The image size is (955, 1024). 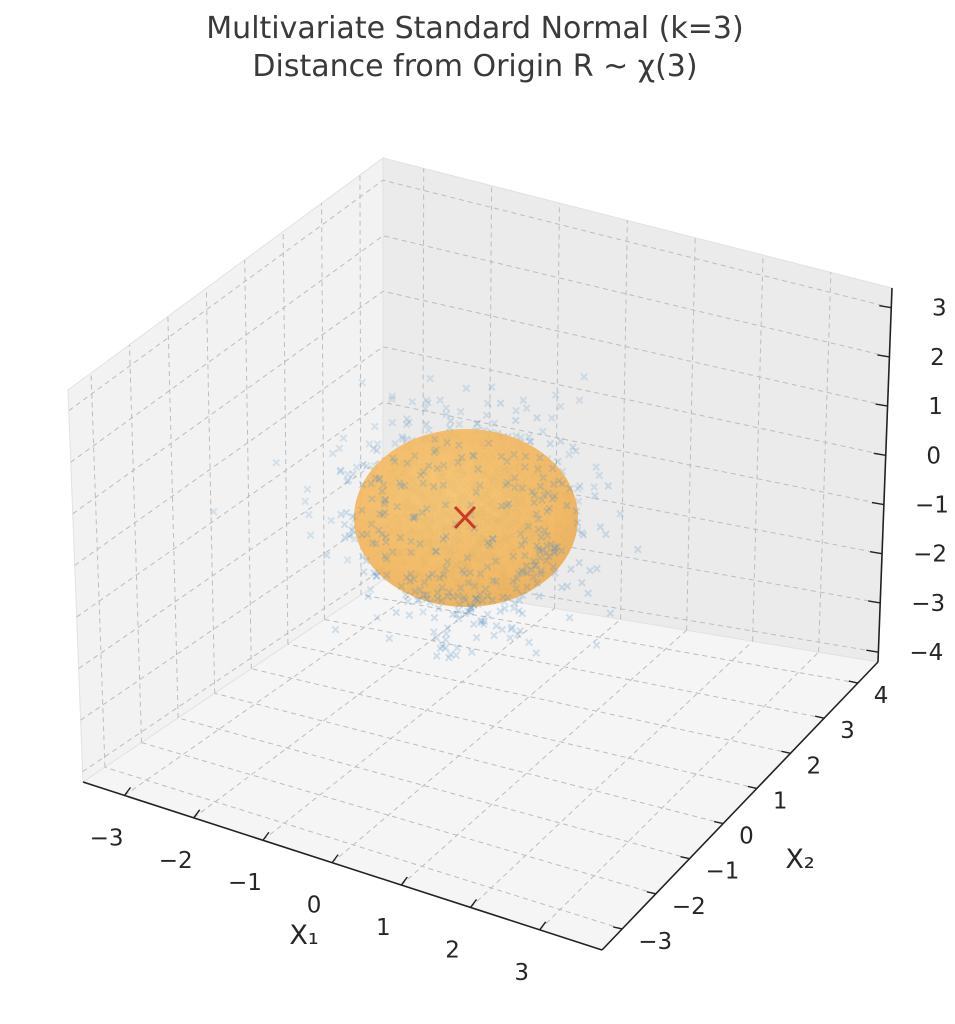 What do you see at coordinates (935, 407) in the screenshot?
I see `z-tick-label-5: 1` at bounding box center [935, 407].